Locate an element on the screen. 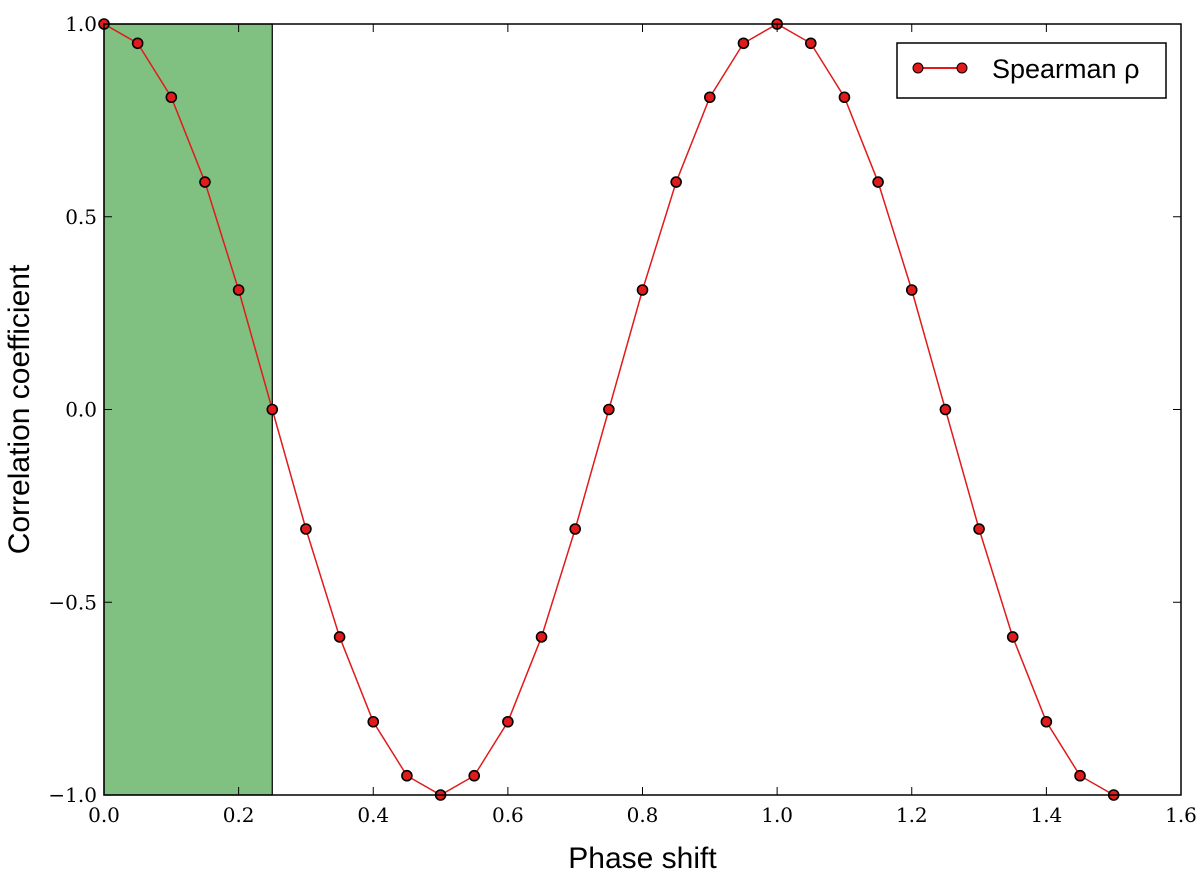 The width and height of the screenshot is (1200, 884). y-axis-title: Correlation coefficient is located at coordinates (19, 409).